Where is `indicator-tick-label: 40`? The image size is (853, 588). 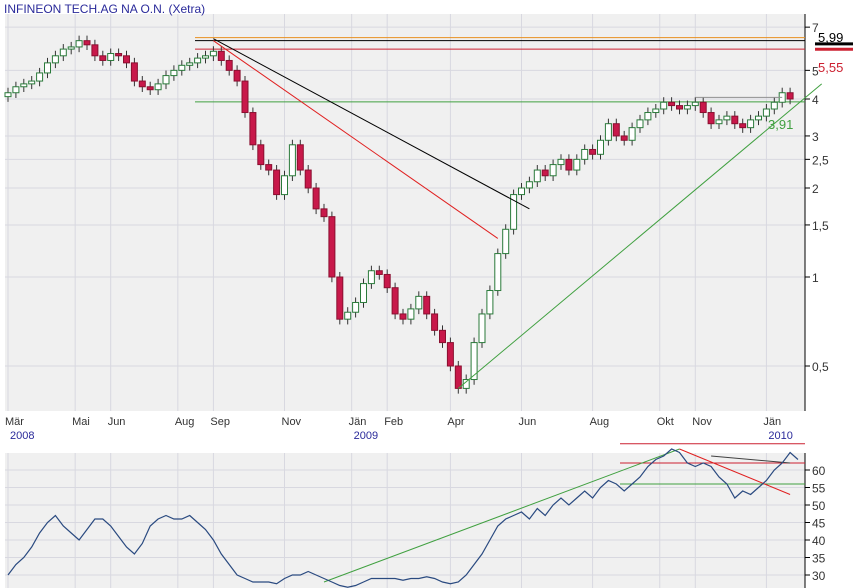 indicator-tick-label: 40 is located at coordinates (819, 541).